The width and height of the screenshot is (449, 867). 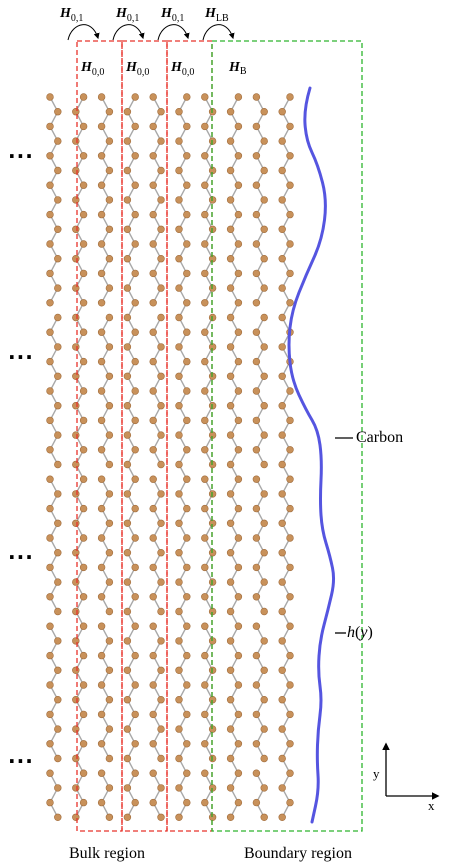 What do you see at coordinates (173, 15) in the screenshot?
I see `hopping-label-3: H0,1` at bounding box center [173, 15].